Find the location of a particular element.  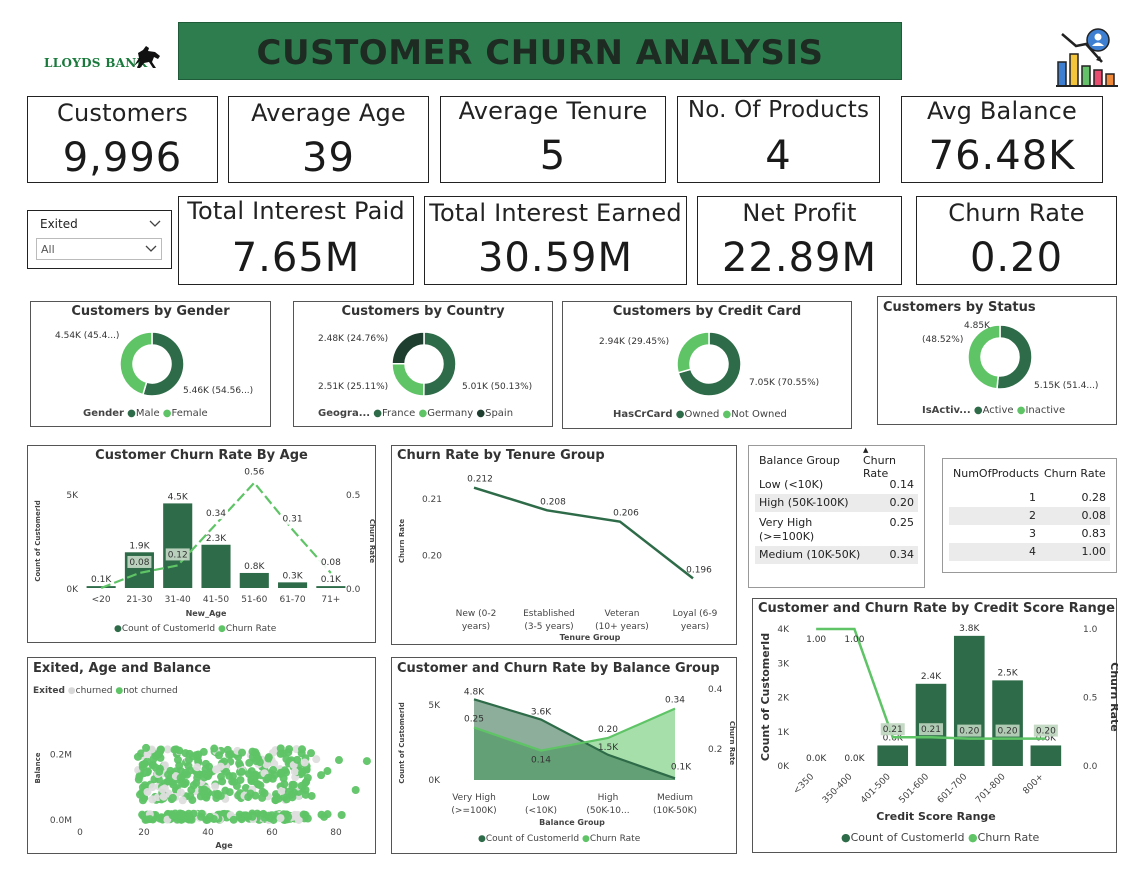

legend-item: Not Owned is located at coordinates (759, 414).